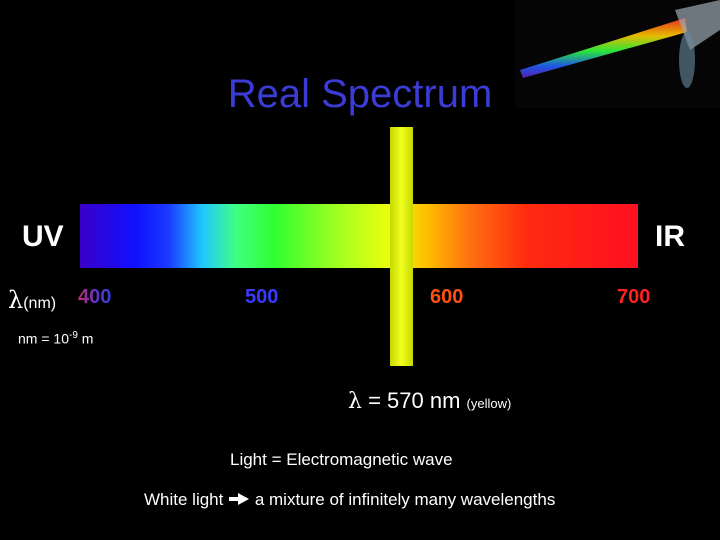  Describe the element at coordinates (401, 246) in the screenshot. I see `yellow-marker` at that location.